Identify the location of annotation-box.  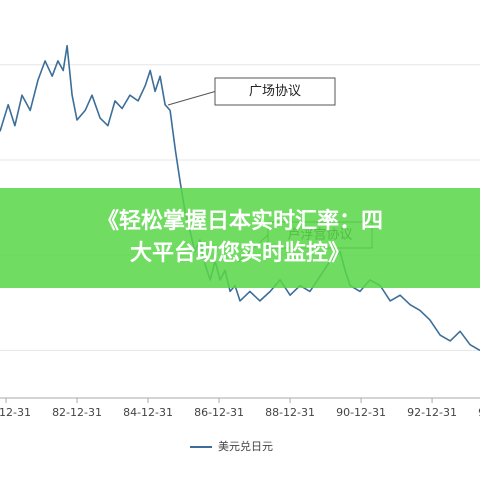
(275, 91).